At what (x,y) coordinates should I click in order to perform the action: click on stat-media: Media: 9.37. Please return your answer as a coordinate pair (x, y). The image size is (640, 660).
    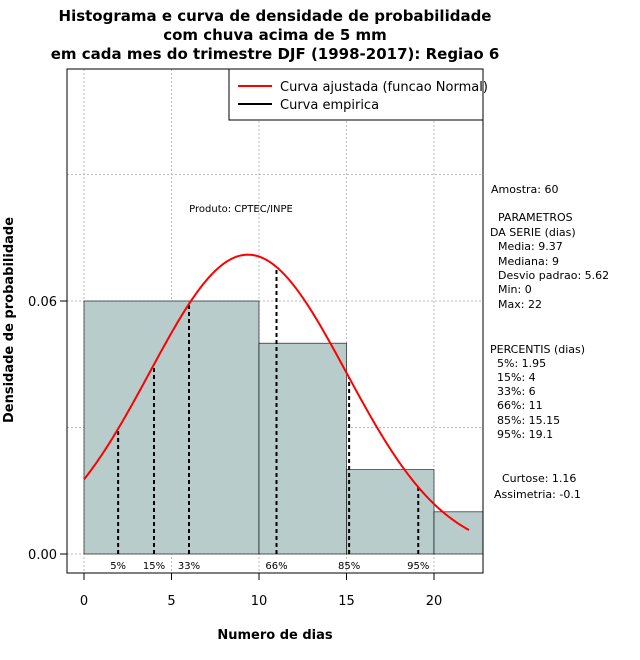
    Looking at the image, I should click on (530, 246).